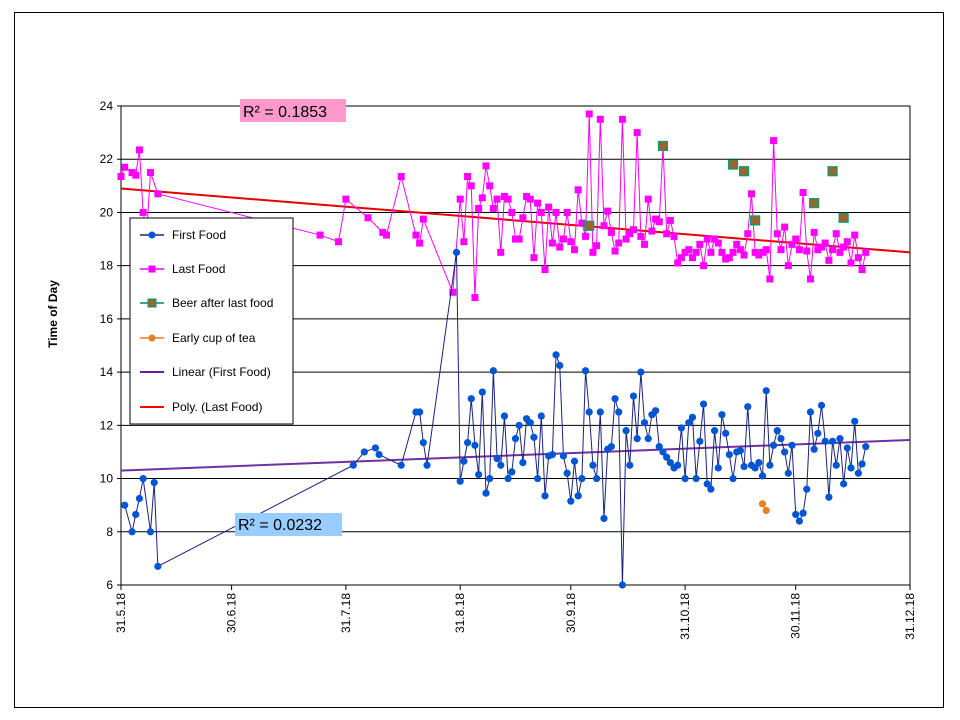 The image size is (960, 720). What do you see at coordinates (515, 455) in the screenshot?
I see `trendline-linear-first-food` at bounding box center [515, 455].